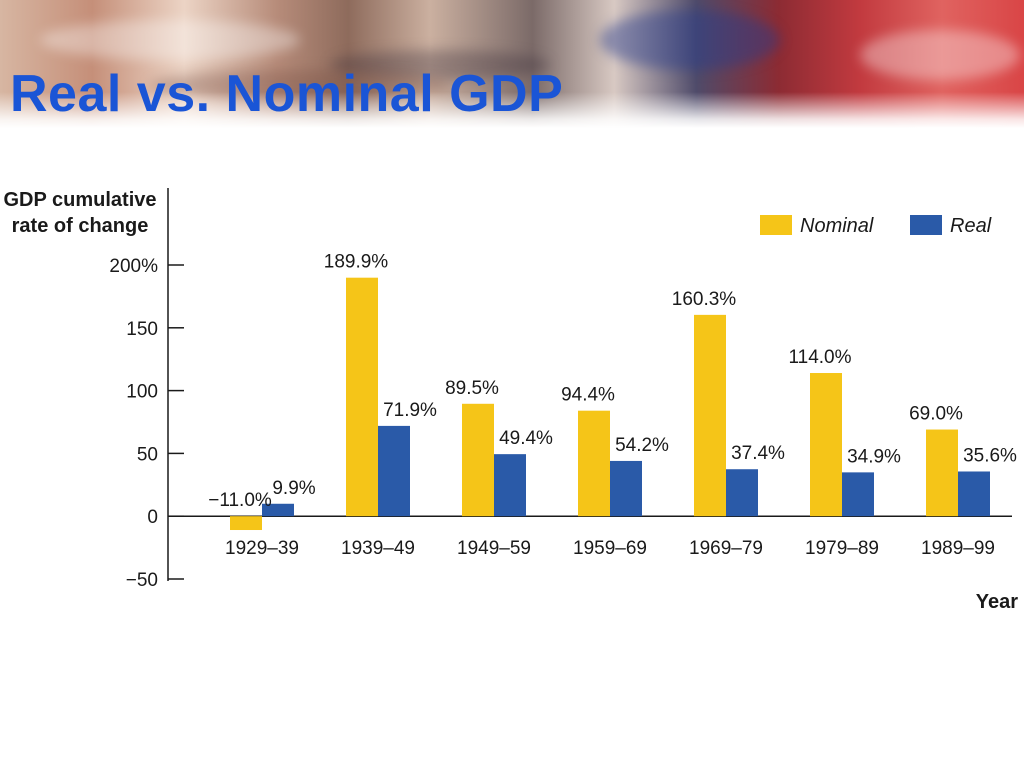  I want to click on nominal-label-1979–89: 114.0%, so click(819, 357).